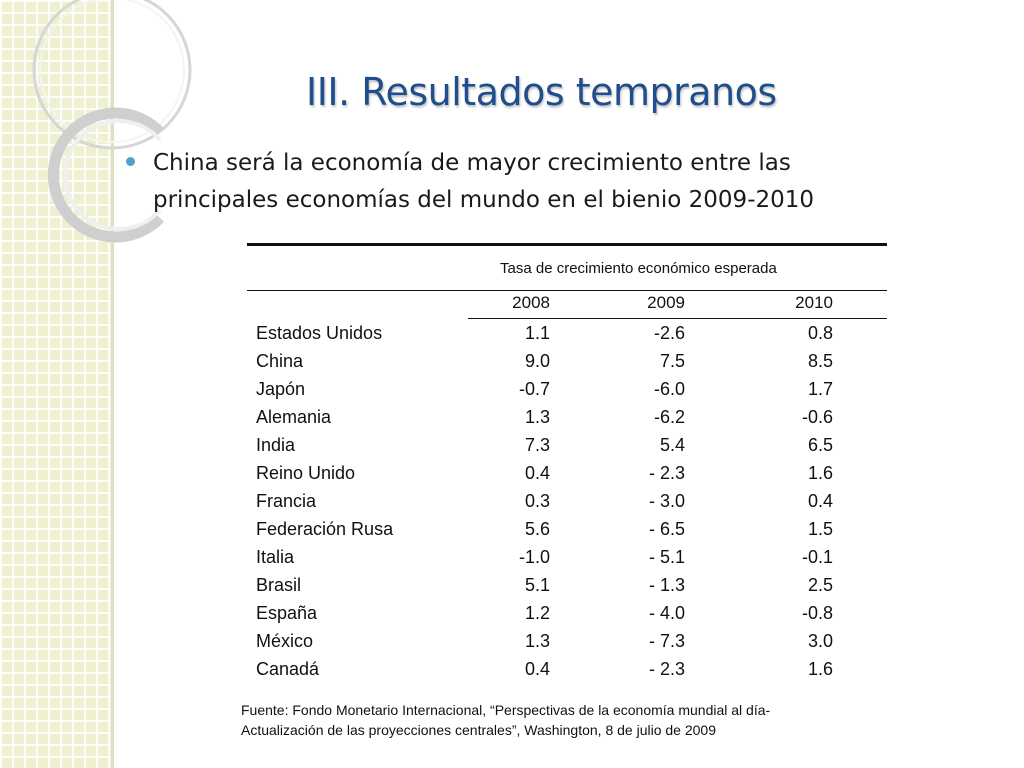  What do you see at coordinates (567, 613) in the screenshot?
I see `table-row: España 1.2 - 4.0 -0.8` at bounding box center [567, 613].